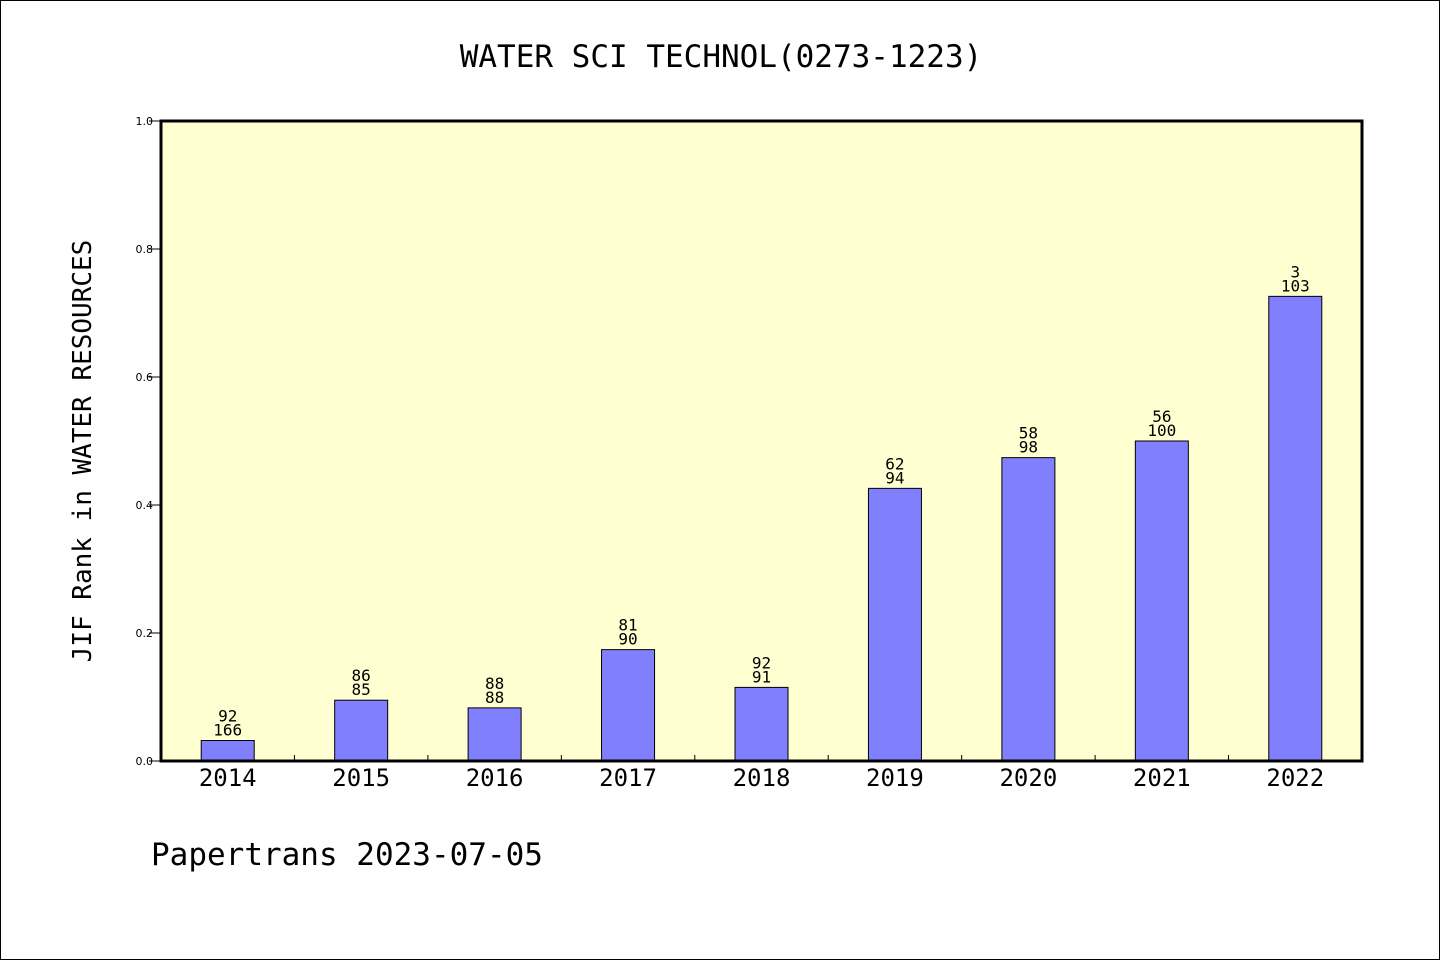 The image size is (1440, 961). What do you see at coordinates (1028, 778) in the screenshot?
I see `x-tick-label: 2020` at bounding box center [1028, 778].